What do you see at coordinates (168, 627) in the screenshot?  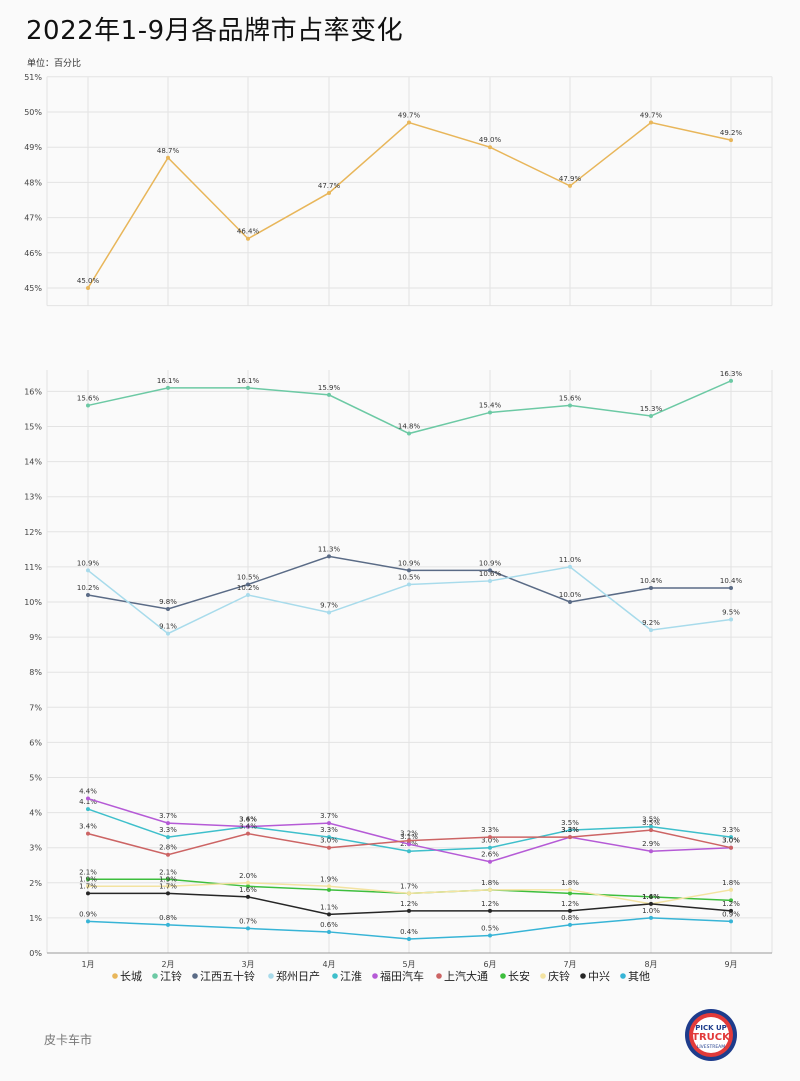 I see `data-label: 9.1%` at bounding box center [168, 627].